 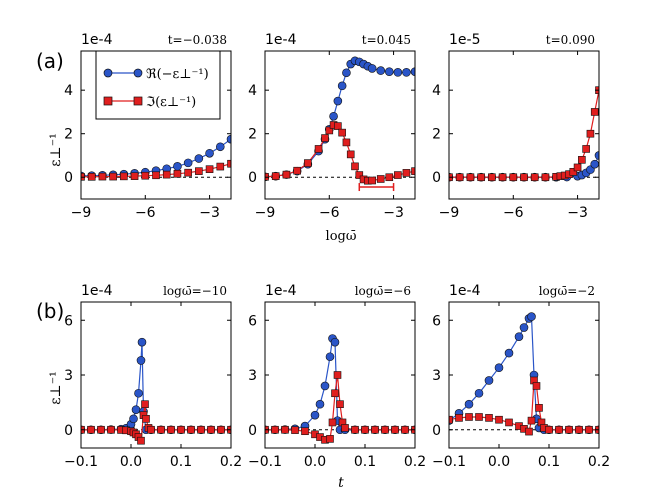 I want to click on panel-title: logω̄=−10, so click(x=195, y=291).